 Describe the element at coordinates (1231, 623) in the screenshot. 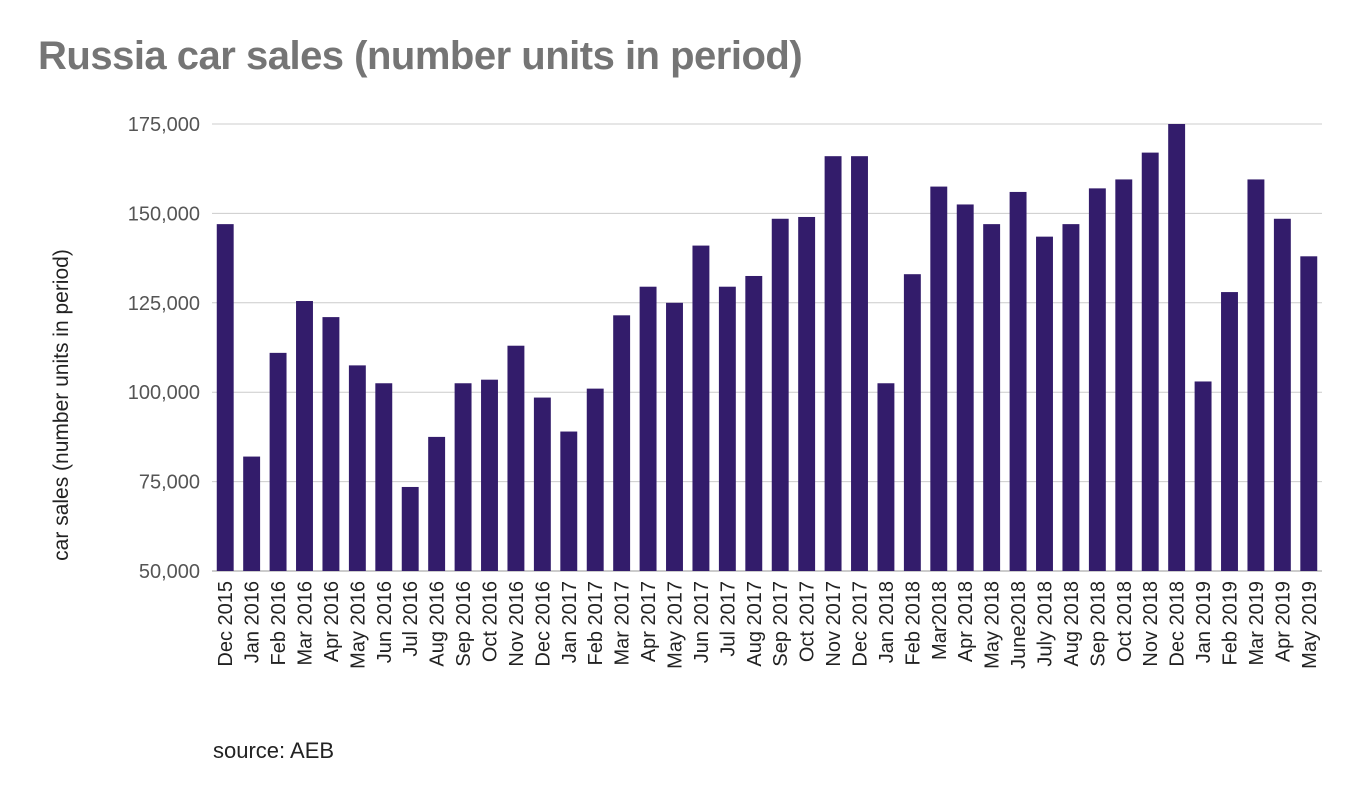

I see `x-tick-label: Feb 2019` at that location.